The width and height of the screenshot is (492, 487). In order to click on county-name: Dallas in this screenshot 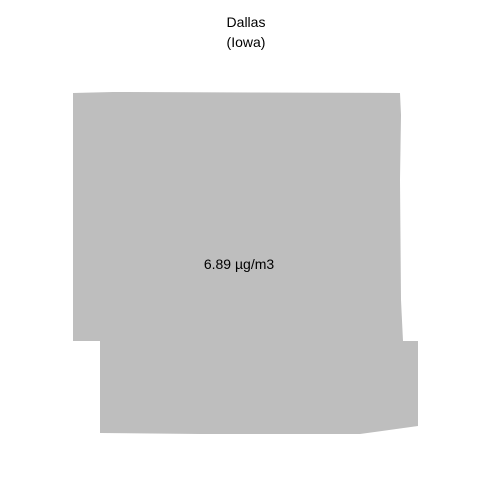, I will do `click(246, 22)`.